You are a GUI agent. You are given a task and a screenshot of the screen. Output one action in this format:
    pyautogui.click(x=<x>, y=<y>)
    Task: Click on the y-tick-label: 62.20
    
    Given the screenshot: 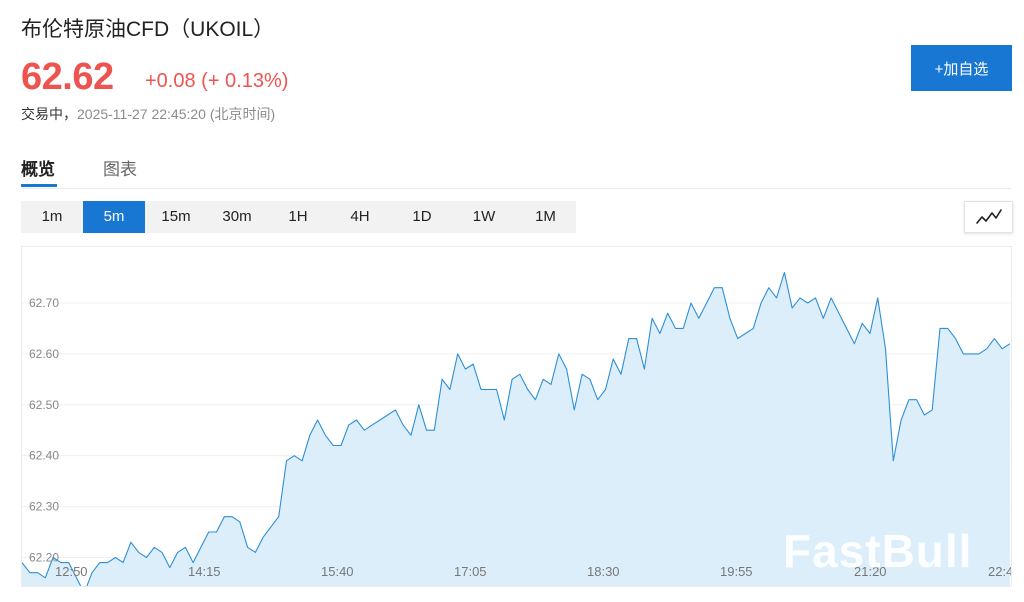 What is the action you would take?
    pyautogui.click(x=44, y=557)
    